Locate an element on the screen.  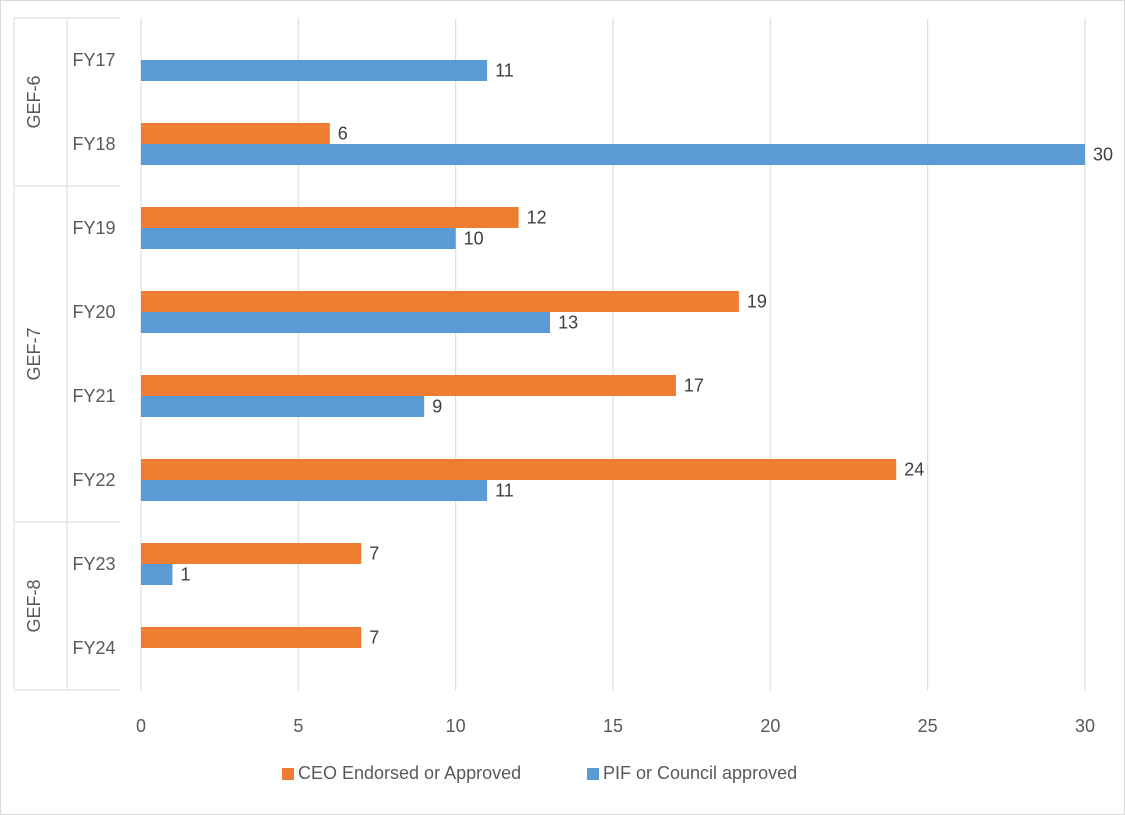
data-label: 17 is located at coordinates (694, 386).